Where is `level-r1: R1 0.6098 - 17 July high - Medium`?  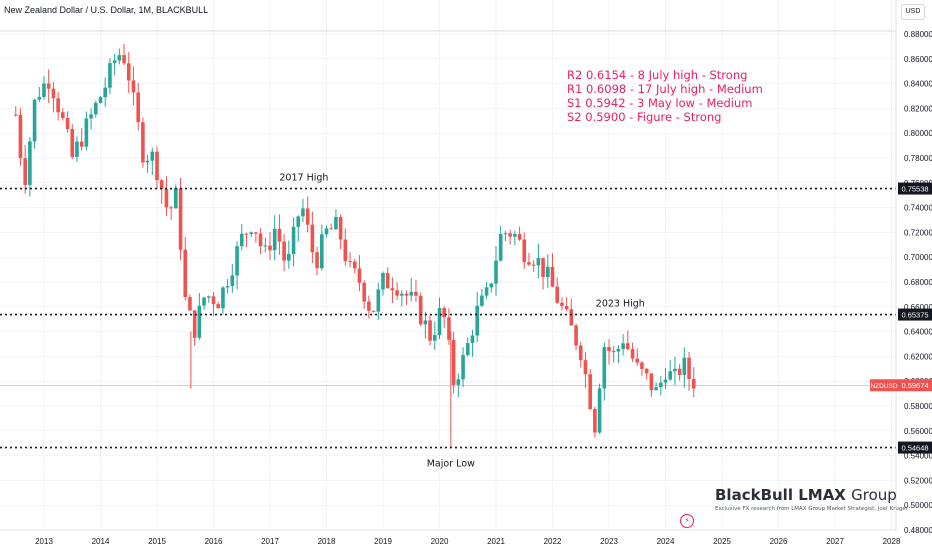 level-r1: R1 0.6098 - 17 July high - Medium is located at coordinates (665, 89).